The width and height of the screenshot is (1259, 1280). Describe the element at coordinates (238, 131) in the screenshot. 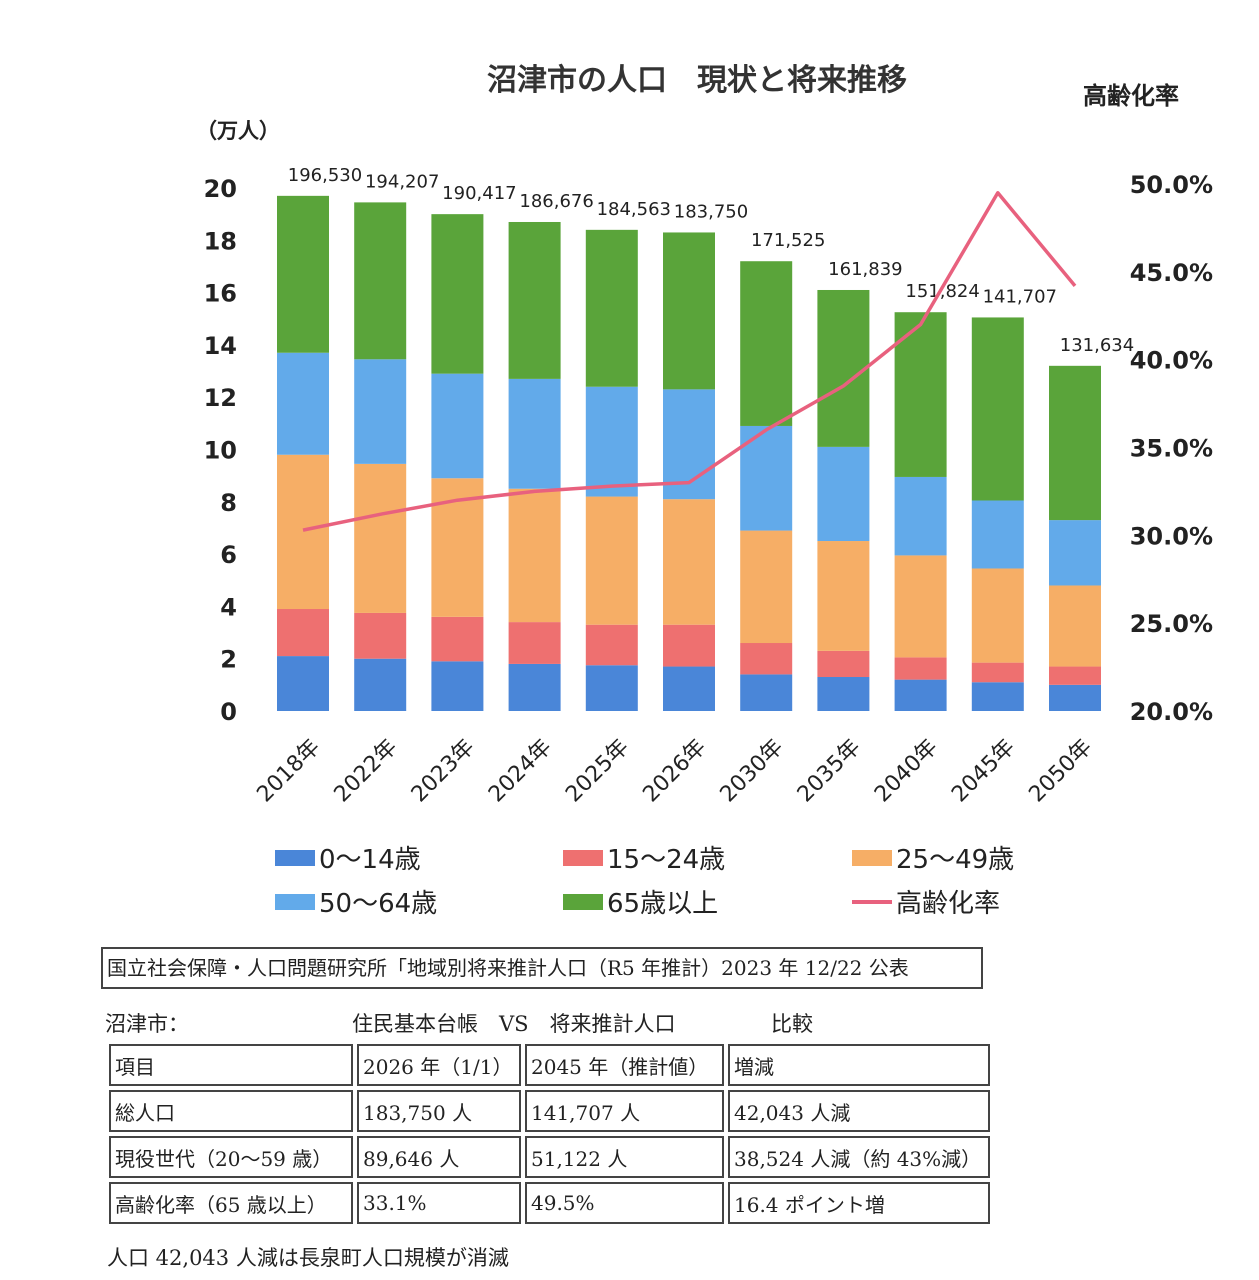

I see `y-axis-unit-label: （万人）` at that location.